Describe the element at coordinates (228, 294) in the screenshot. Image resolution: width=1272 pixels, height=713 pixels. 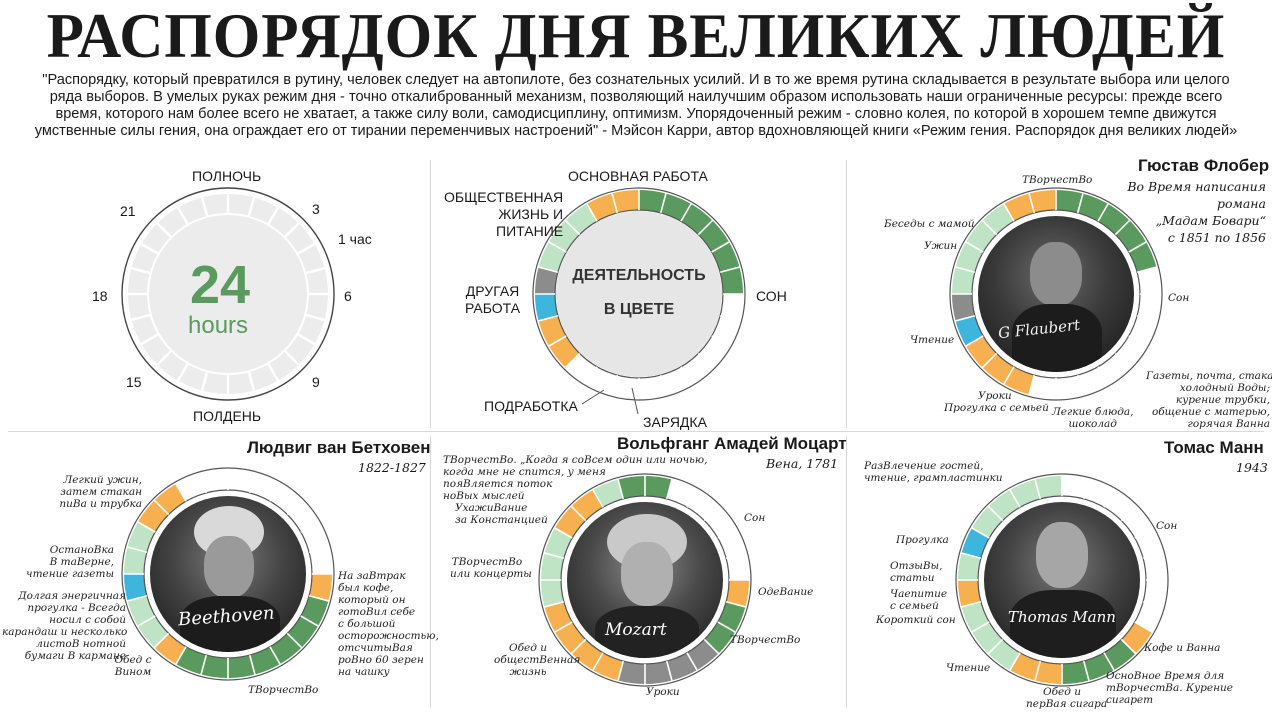
I see `clock-center` at that location.